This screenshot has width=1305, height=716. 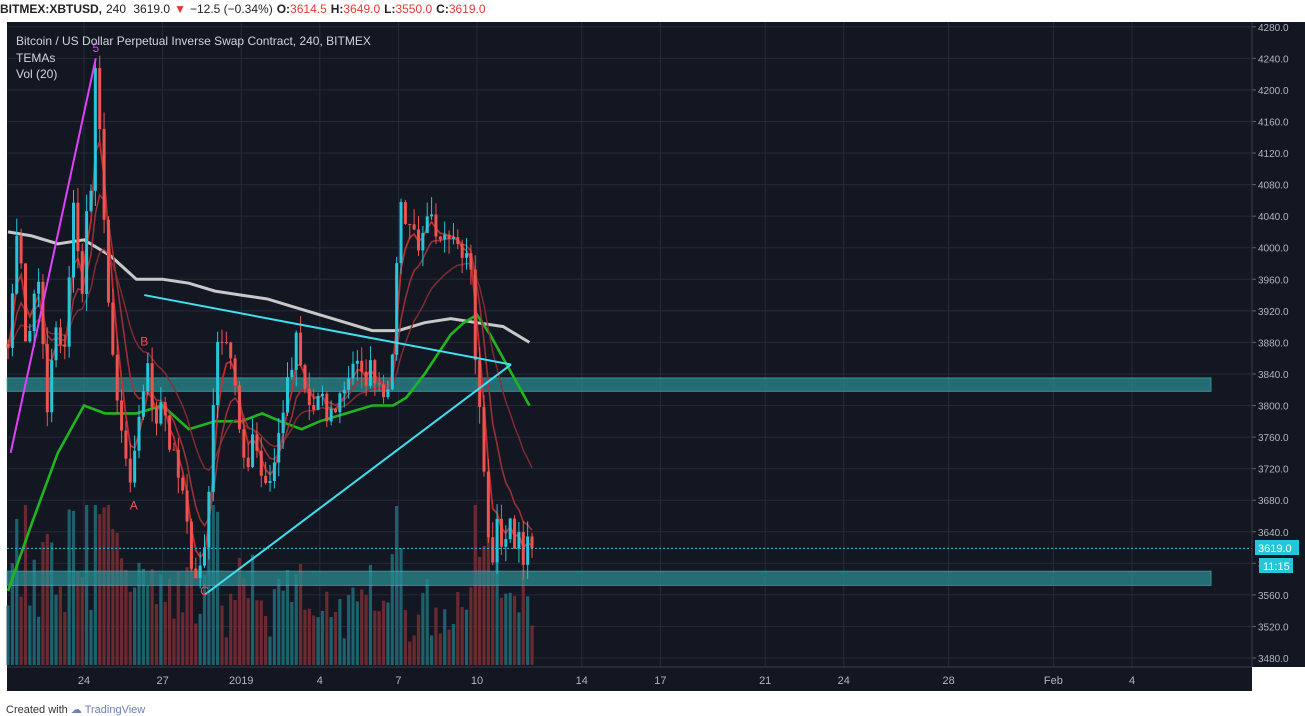 What do you see at coordinates (36, 74) in the screenshot?
I see `legend-volume: Vol (20)` at bounding box center [36, 74].